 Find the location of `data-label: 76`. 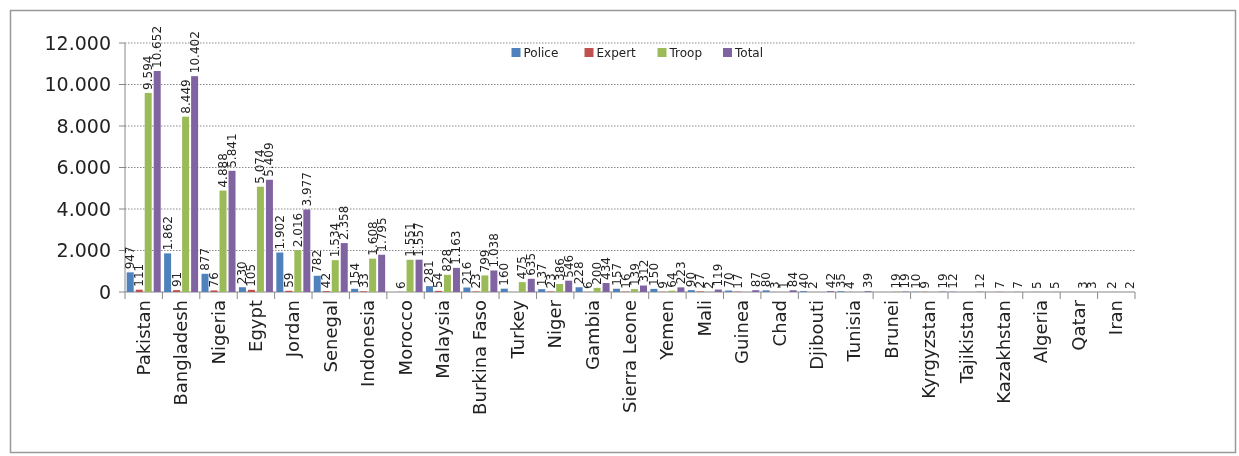

data-label: 76 is located at coordinates (214, 280).